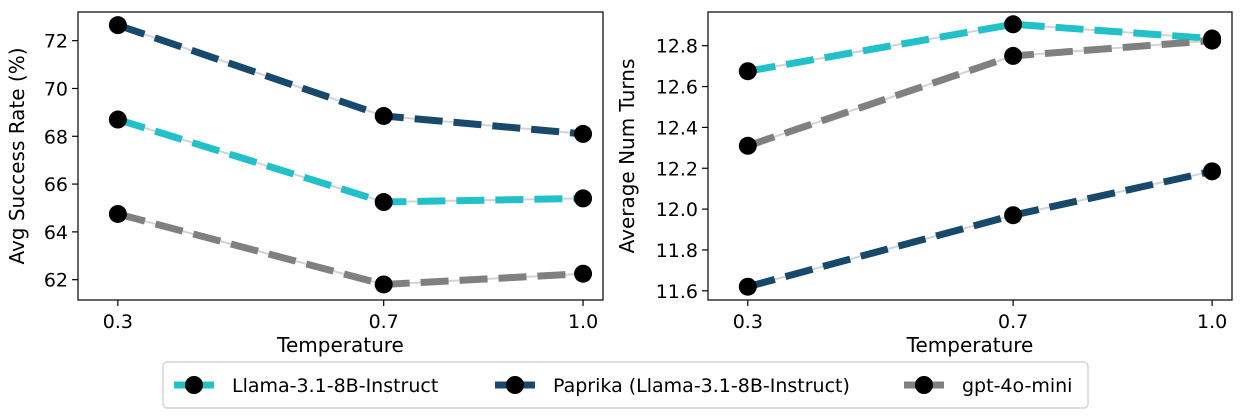 Image resolution: width=1245 pixels, height=419 pixels. I want to click on legend-entry-llama-3-1-8b-instruct: Llama-3.1-8B-Instruct, so click(306, 386).